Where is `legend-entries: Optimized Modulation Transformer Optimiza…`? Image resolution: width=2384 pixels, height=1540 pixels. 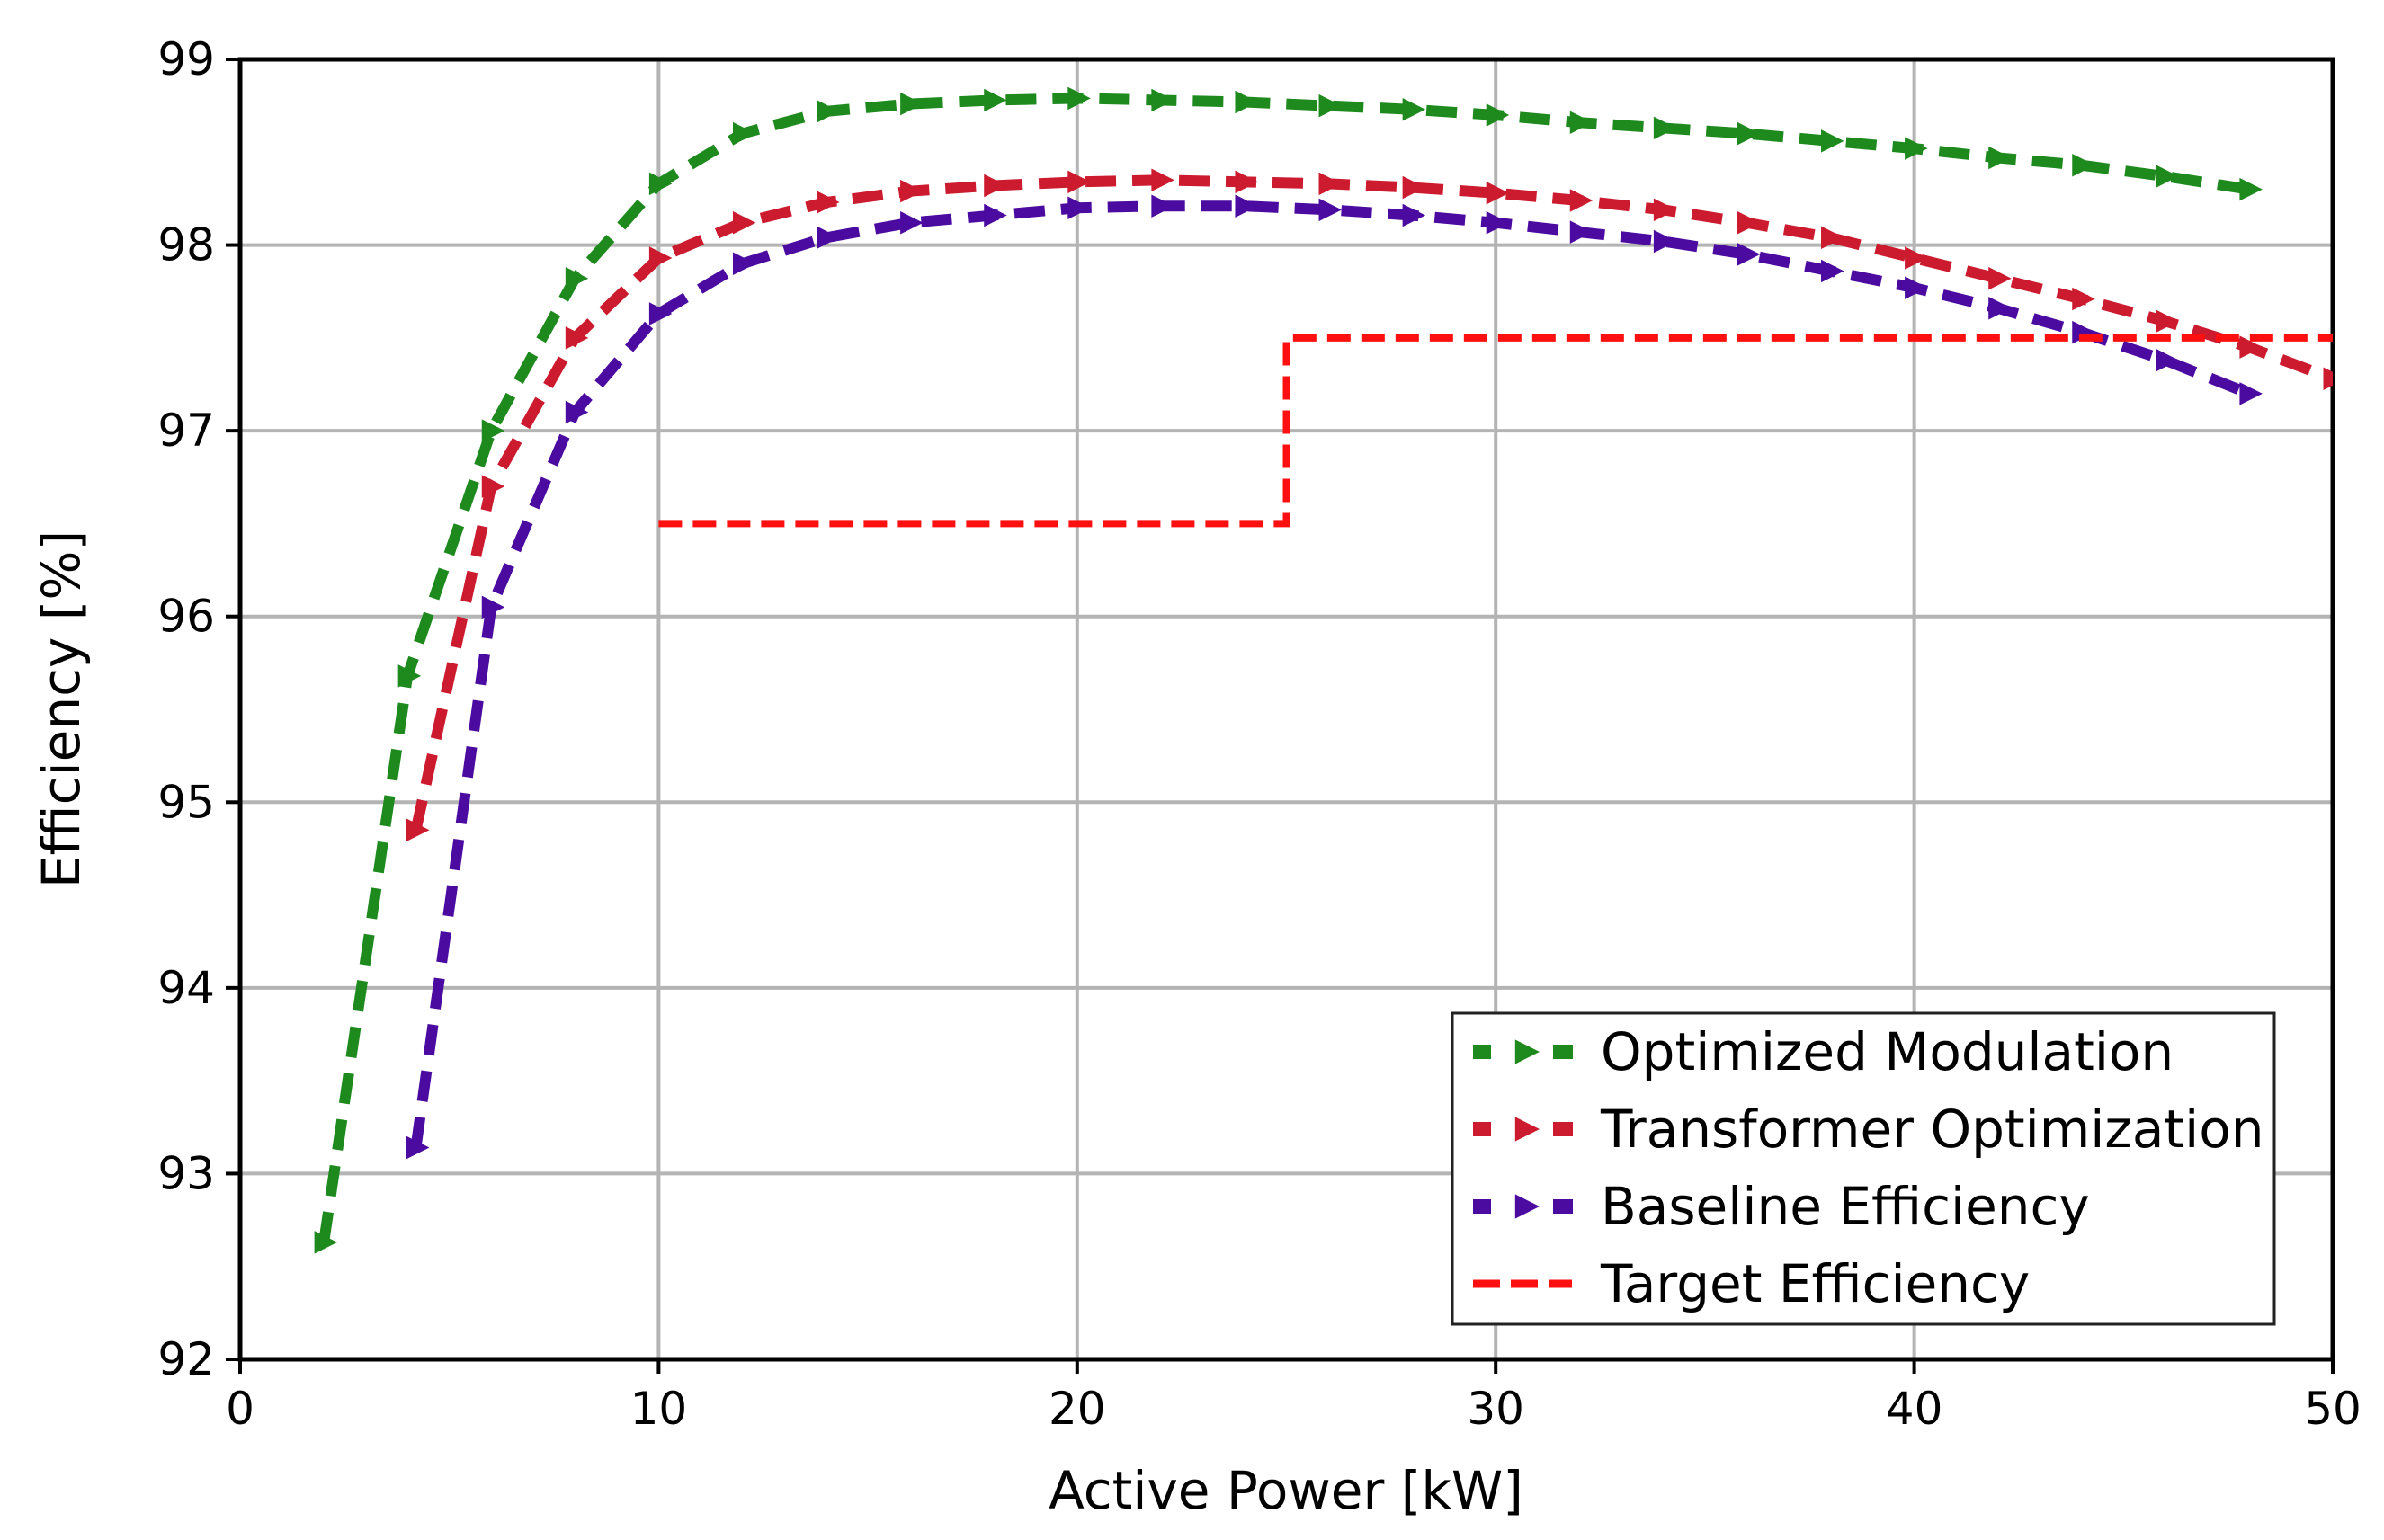
legend-entries: Optimized Modulation Transformer Optimiza… is located at coordinates (1868, 1167).